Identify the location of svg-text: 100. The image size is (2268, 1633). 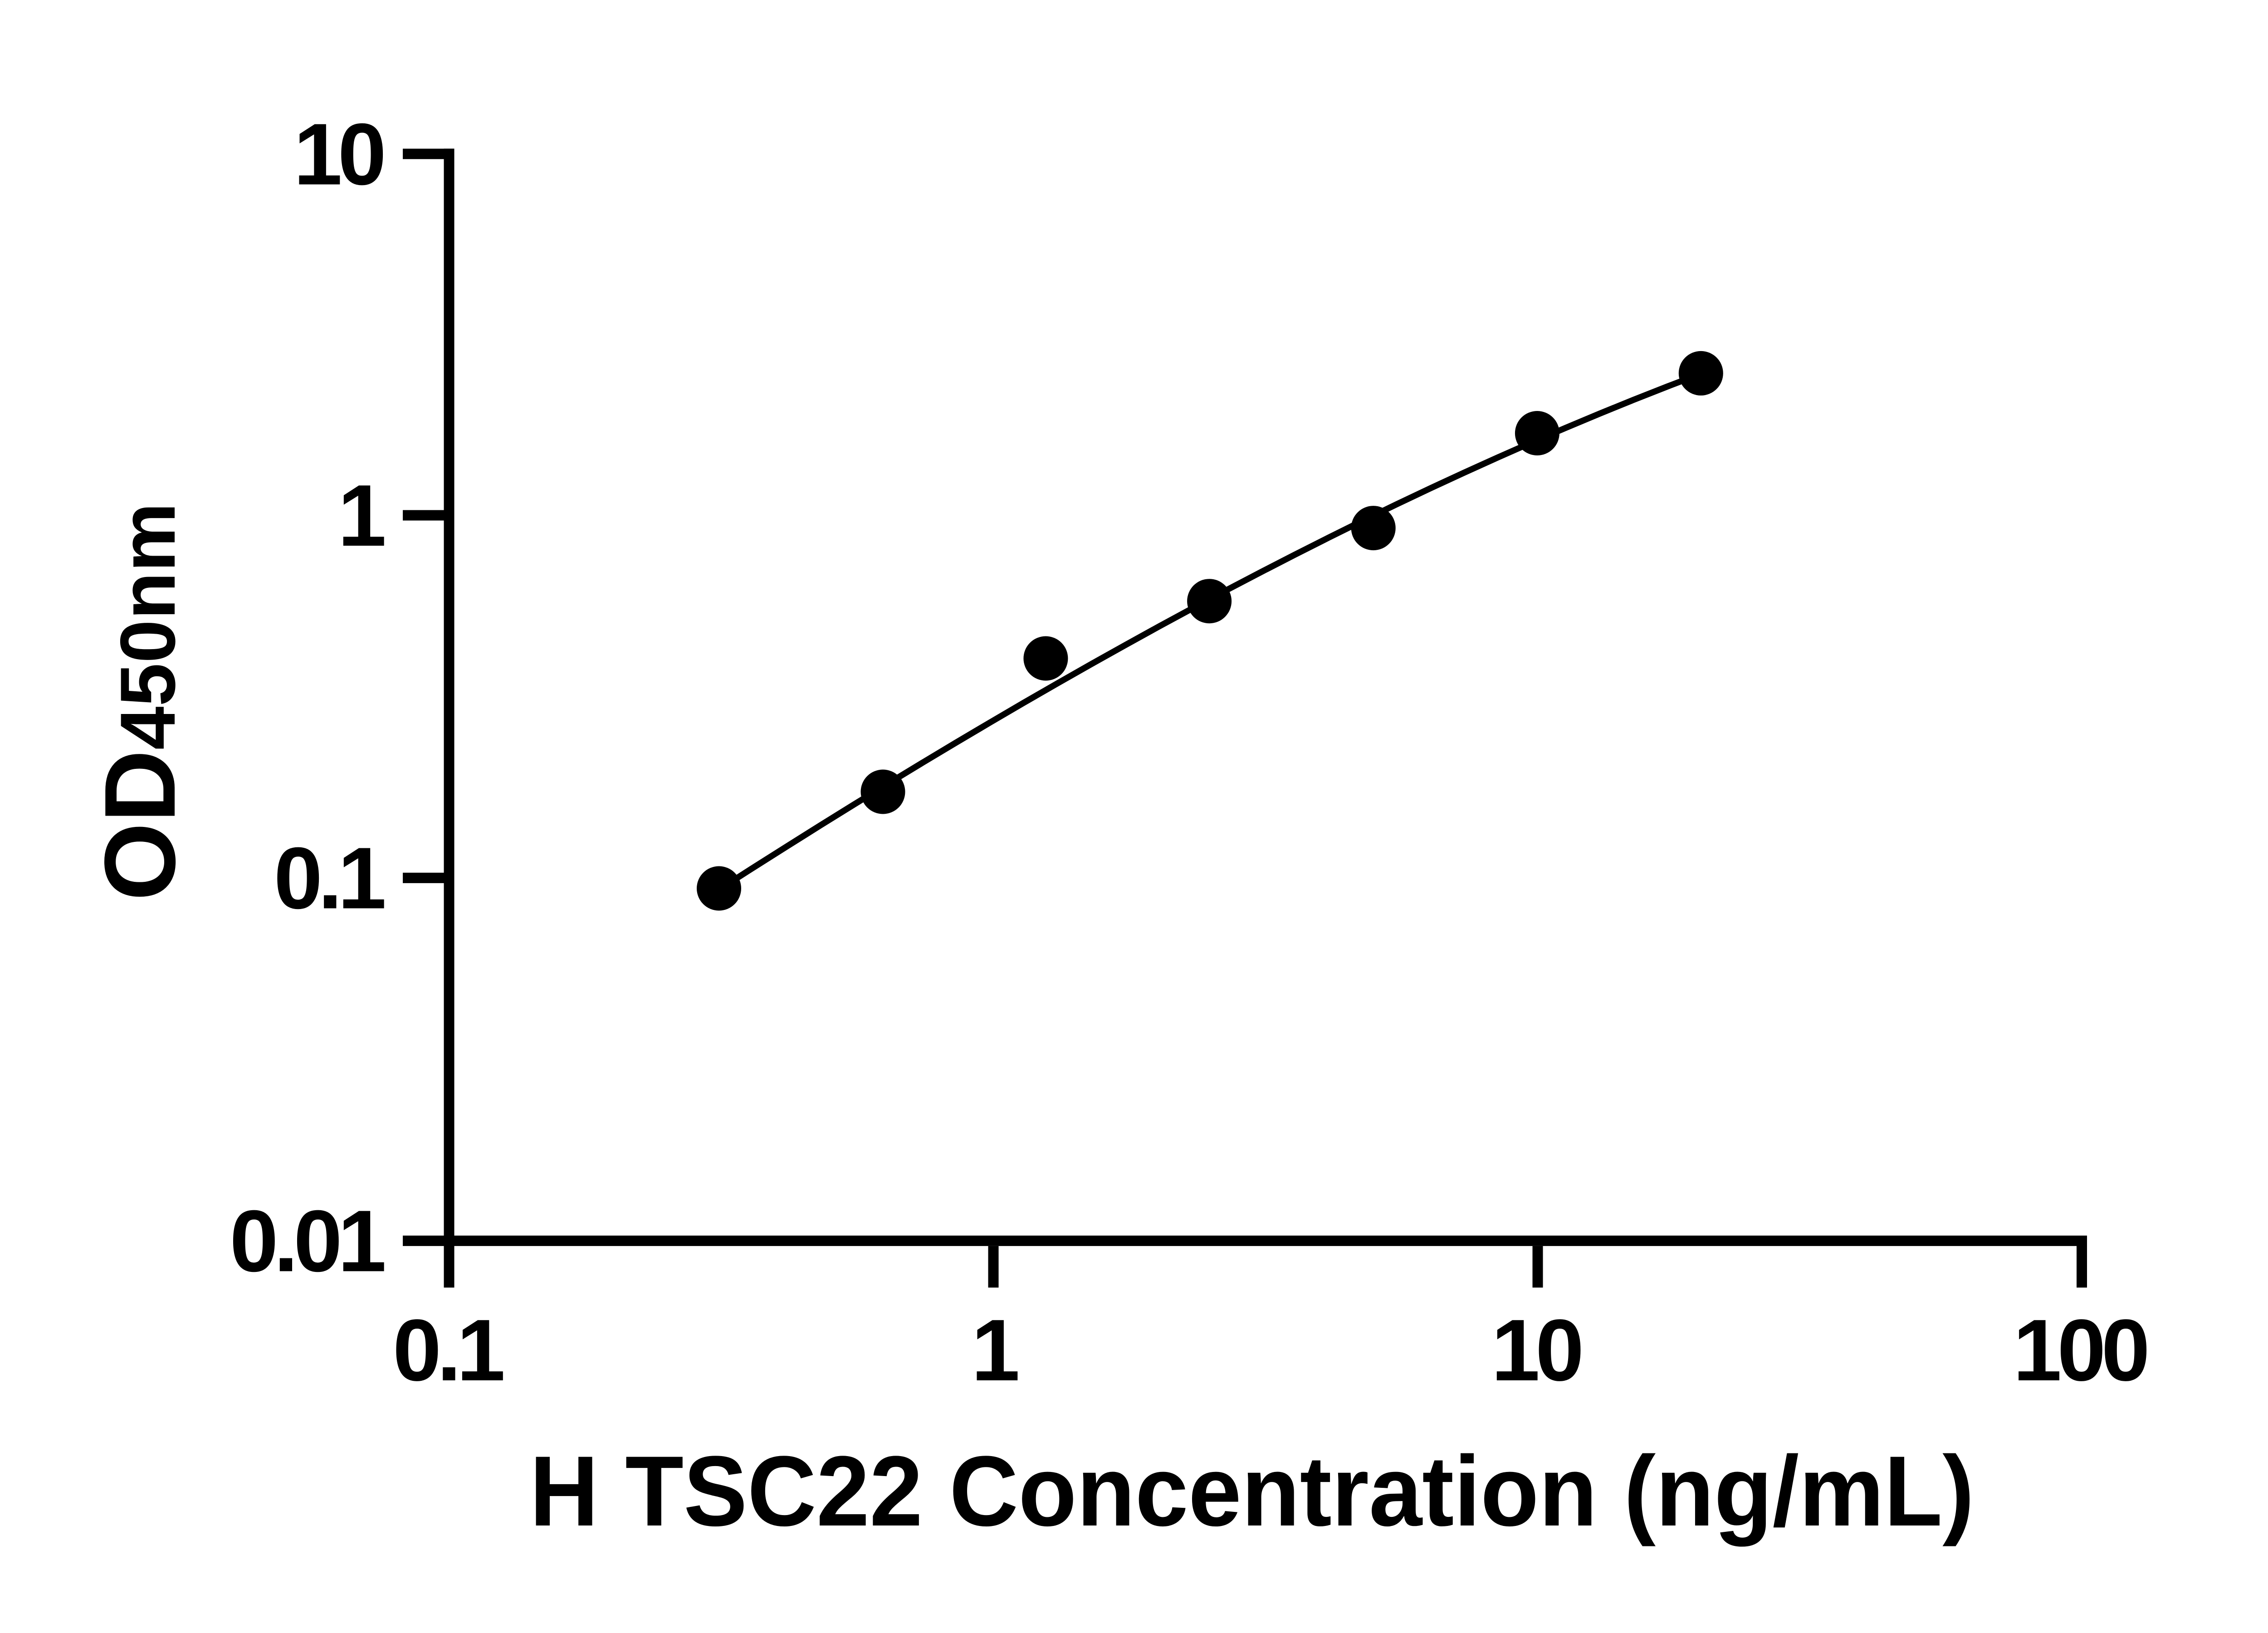
(2080, 1350).